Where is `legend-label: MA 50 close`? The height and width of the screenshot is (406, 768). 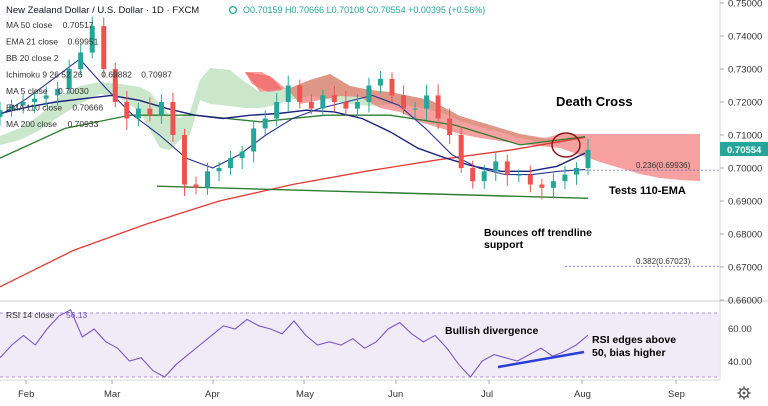 legend-label: MA 50 close is located at coordinates (29, 25).